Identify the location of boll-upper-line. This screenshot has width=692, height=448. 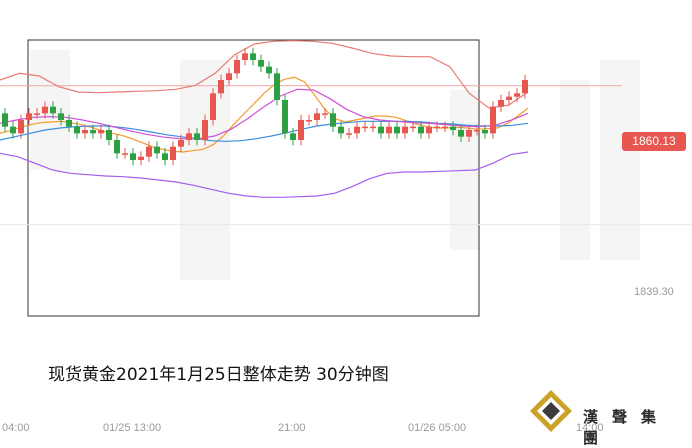
(264, 74).